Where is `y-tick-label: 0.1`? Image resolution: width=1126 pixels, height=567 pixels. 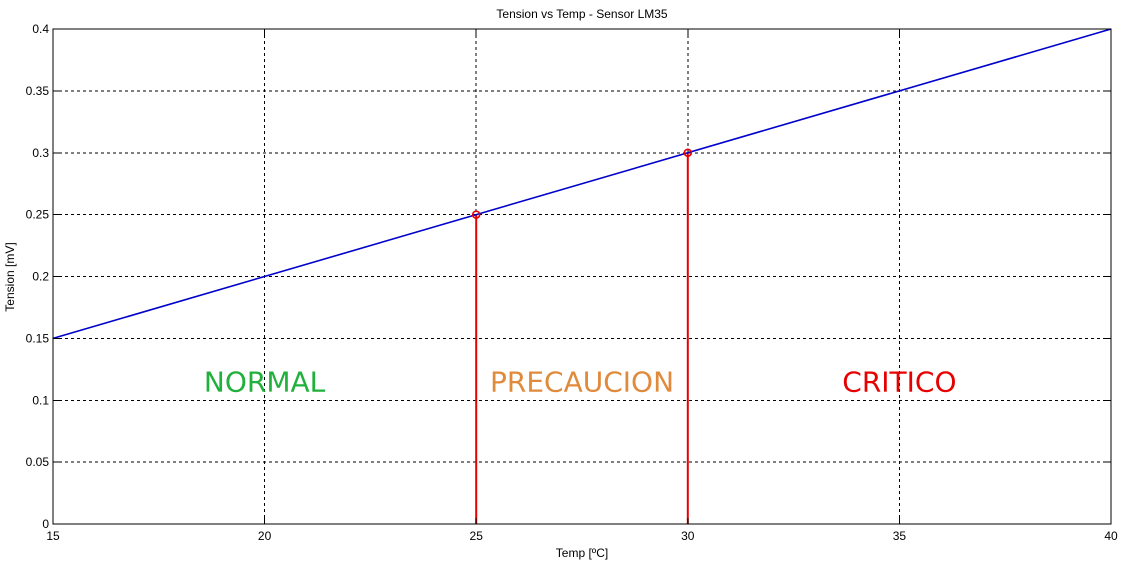 y-tick-label: 0.1 is located at coordinates (40, 400).